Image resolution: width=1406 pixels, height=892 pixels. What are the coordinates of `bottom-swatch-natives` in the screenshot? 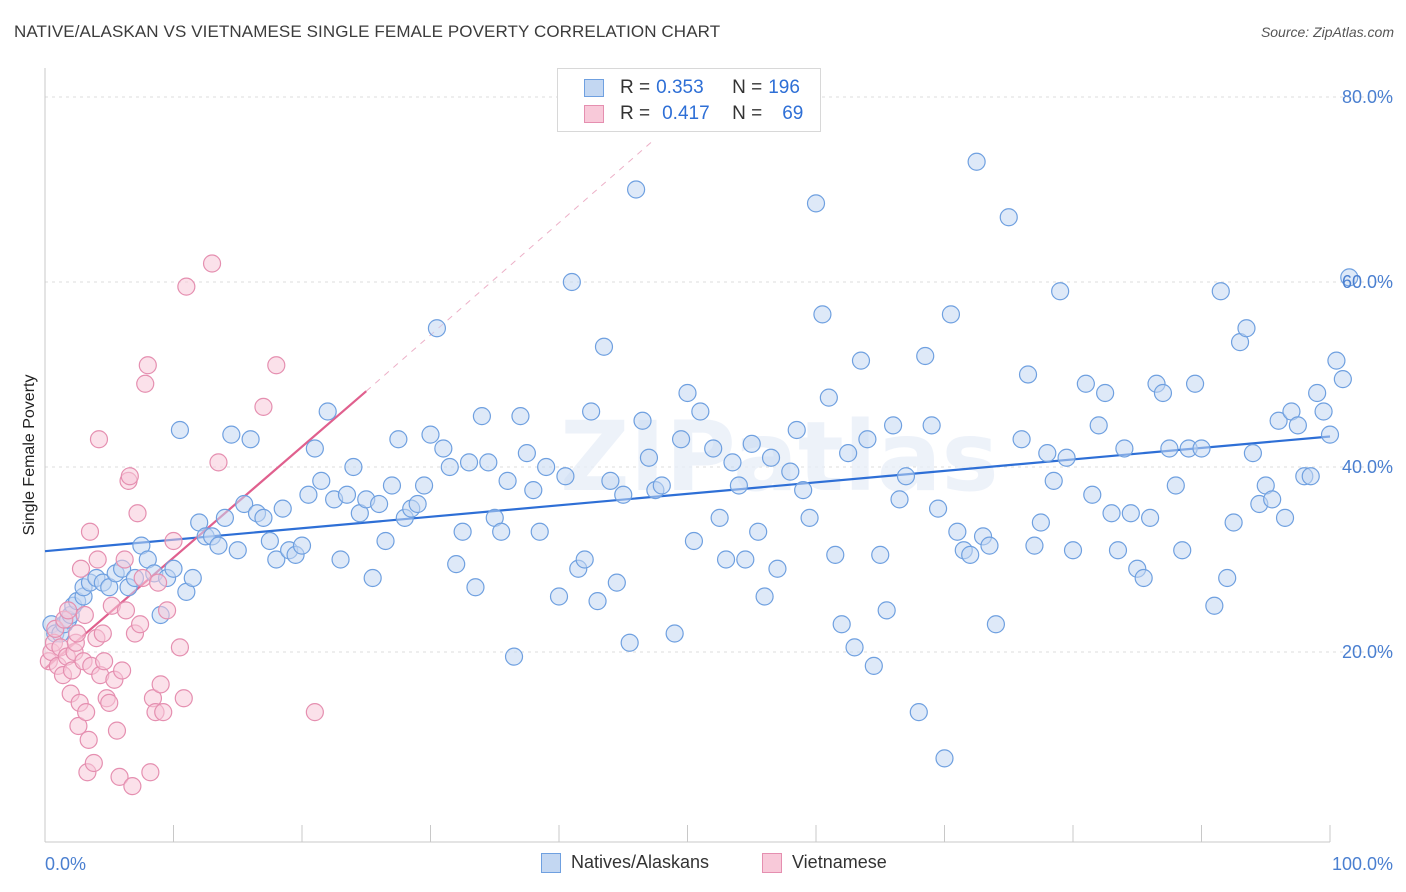 It's located at (551, 862).